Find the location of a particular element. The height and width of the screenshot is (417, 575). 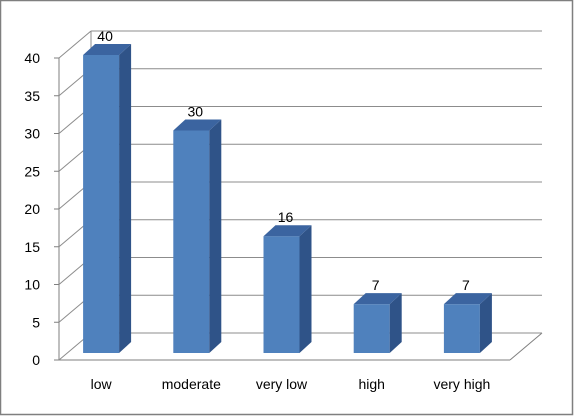

category-label: moderate is located at coordinates (191, 384).